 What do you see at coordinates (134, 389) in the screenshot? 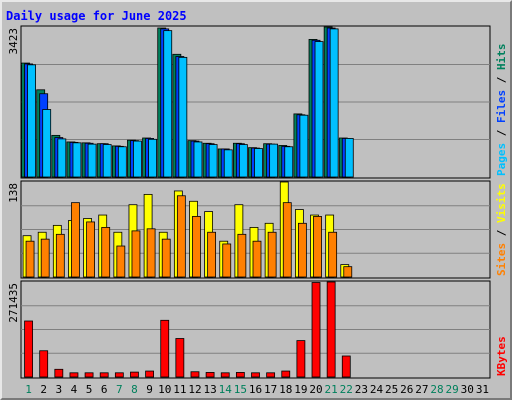
I see `x-tick-label: 8` at bounding box center [134, 389].